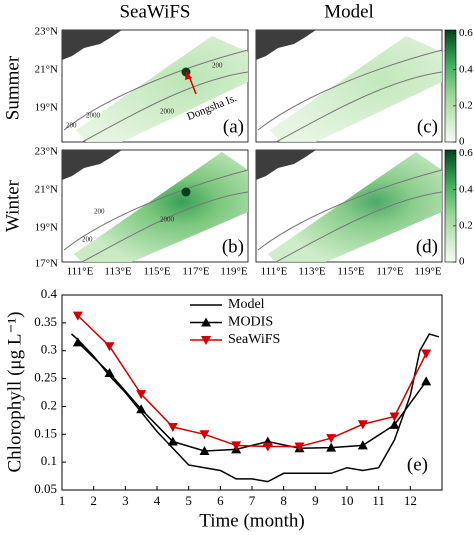 Image resolution: width=474 pixels, height=535 pixels. I want to click on x-tick-label: 4, so click(157, 500).